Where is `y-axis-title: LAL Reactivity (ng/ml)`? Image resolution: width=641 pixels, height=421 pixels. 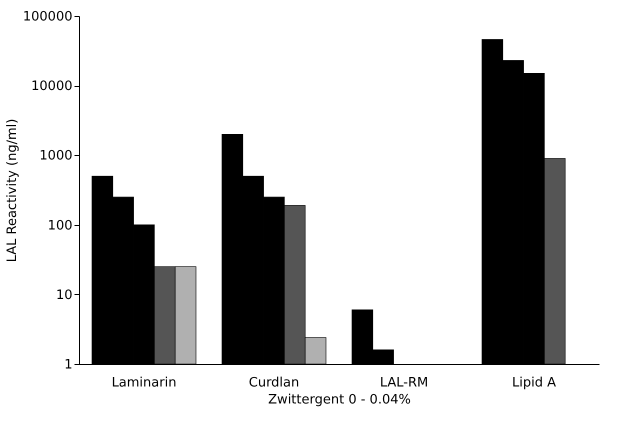 y-axis-title: LAL Reactivity (ng/ml) is located at coordinates (12, 190).